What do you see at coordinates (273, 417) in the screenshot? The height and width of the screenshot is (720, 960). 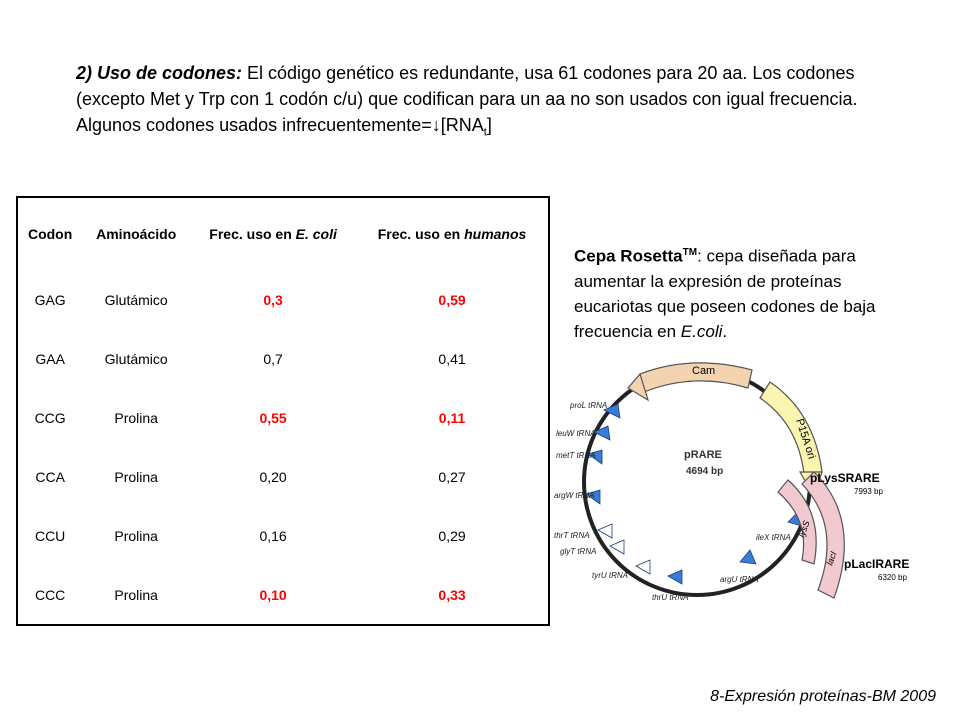 I see `cell-freq-ecoli: 0,55` at bounding box center [273, 417].